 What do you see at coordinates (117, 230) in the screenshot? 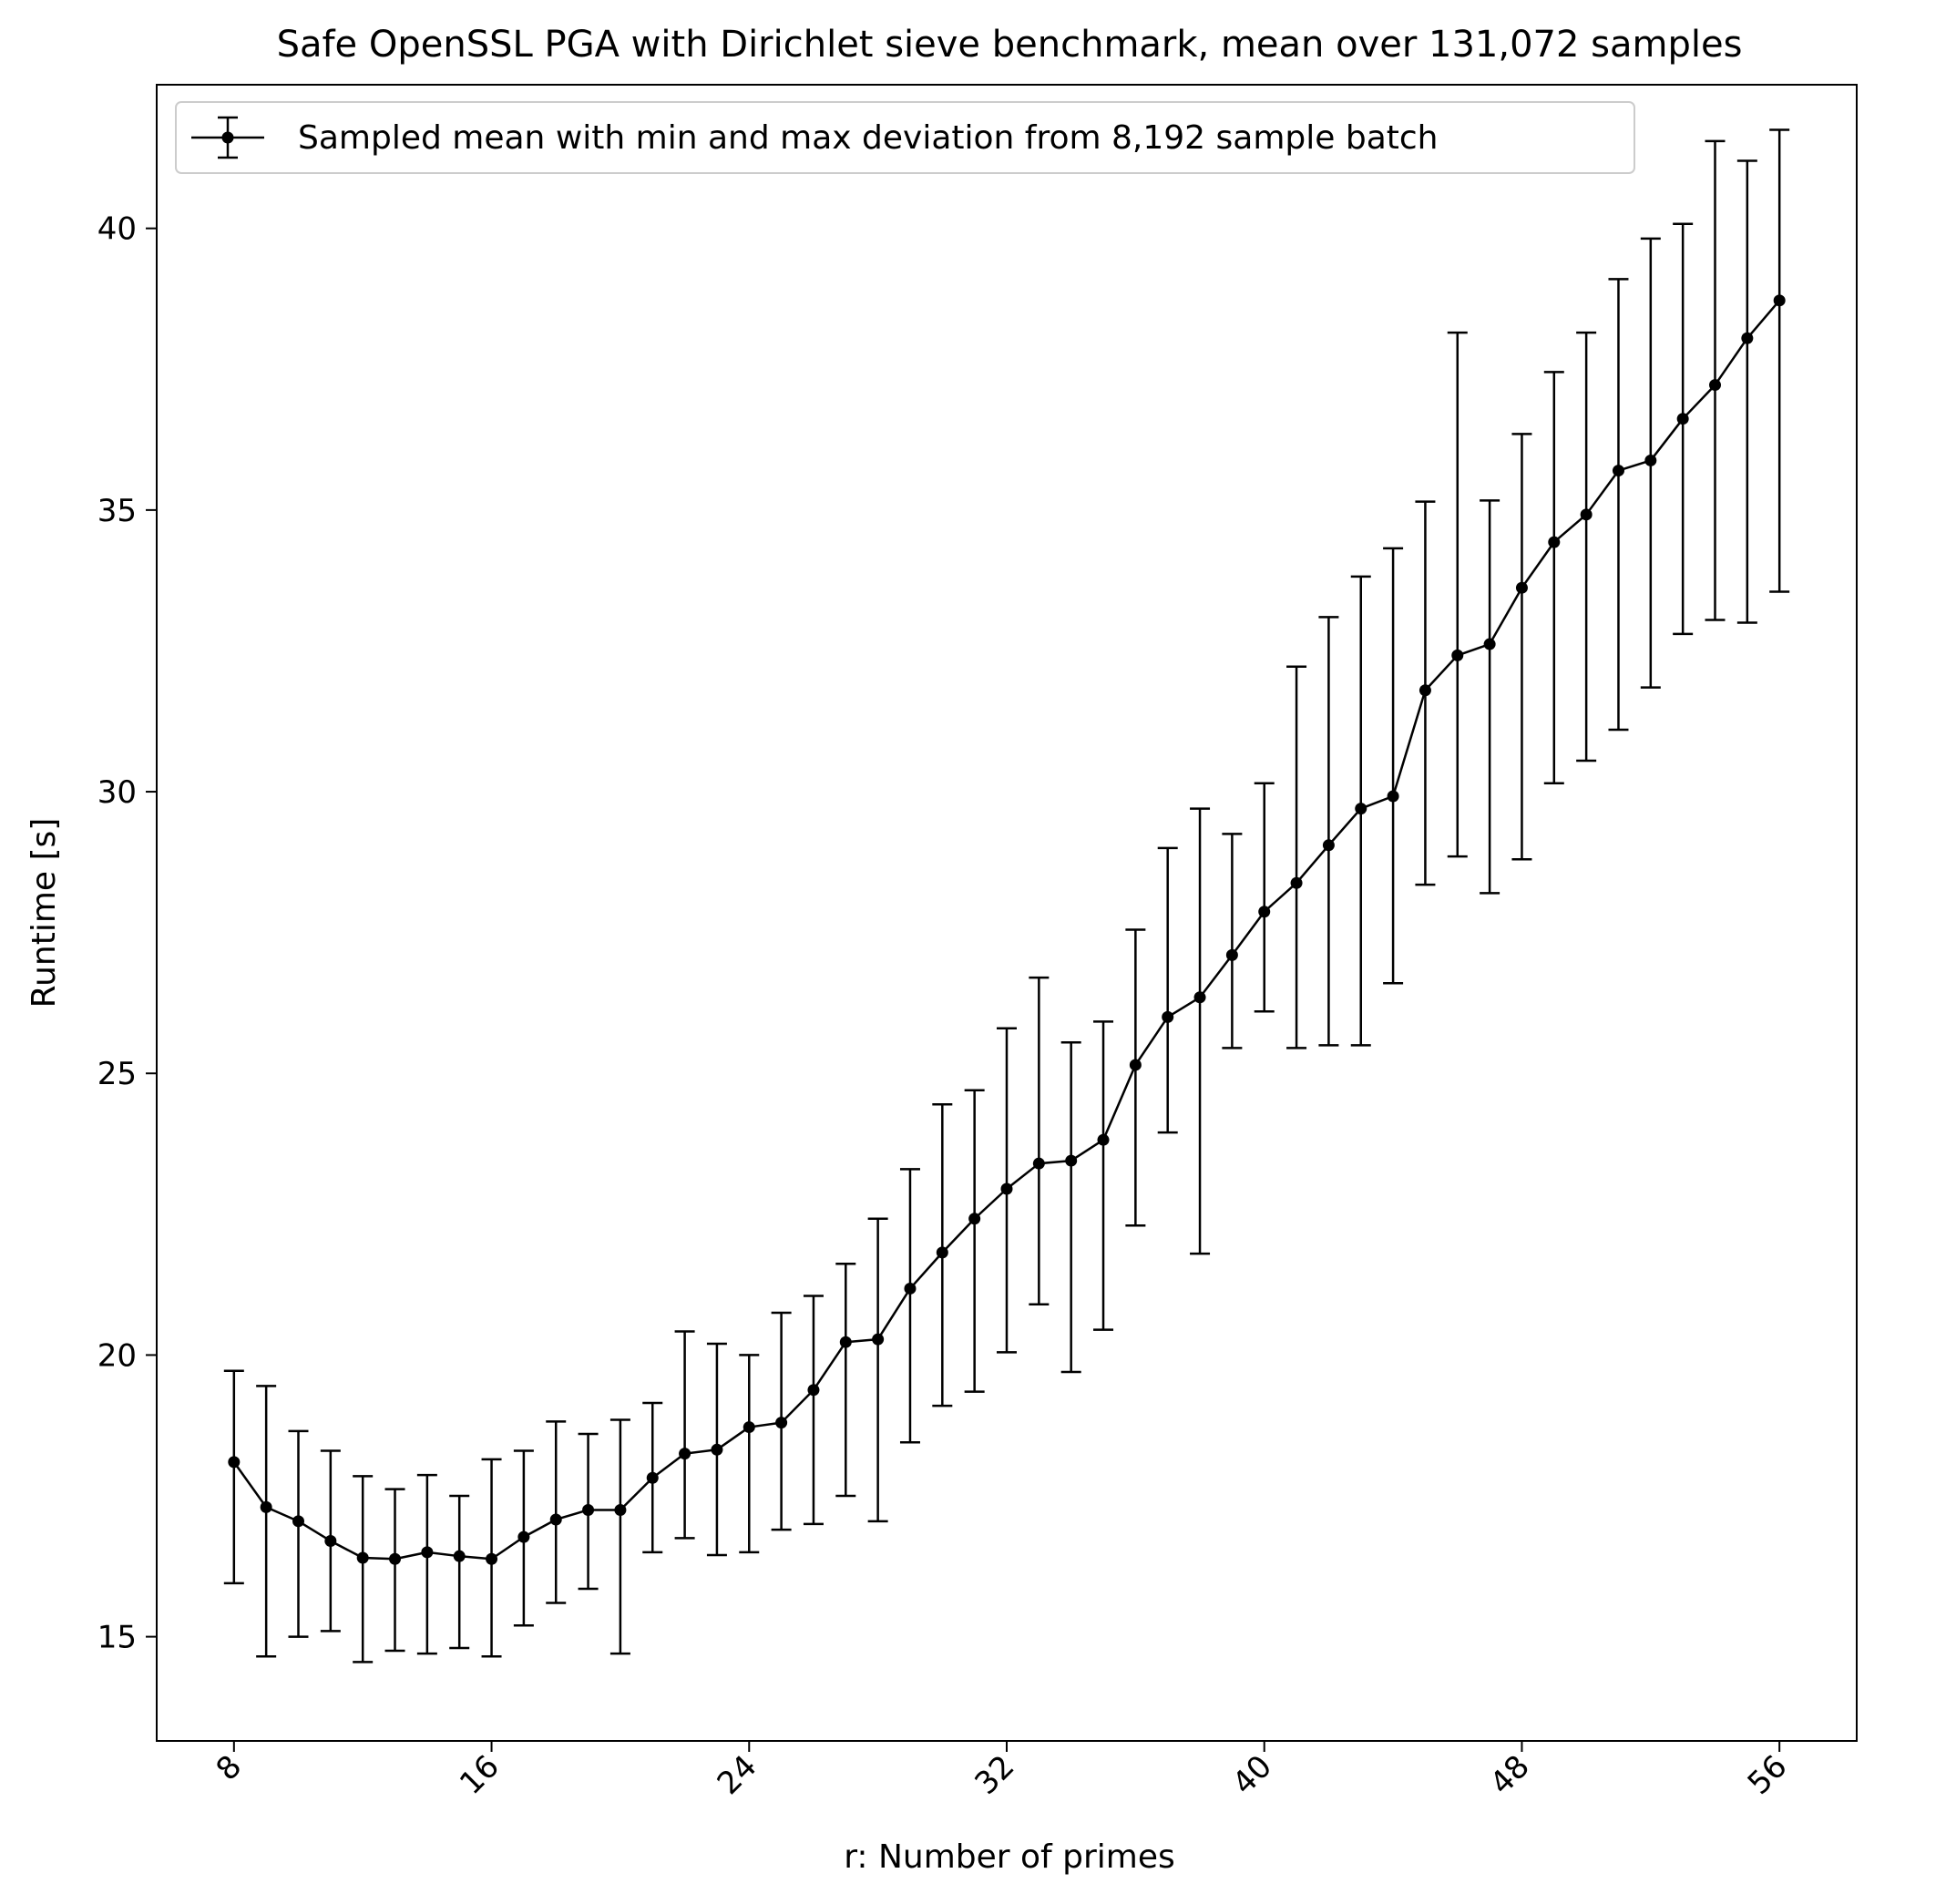
I see `y-tick-label: 40` at bounding box center [117, 230].